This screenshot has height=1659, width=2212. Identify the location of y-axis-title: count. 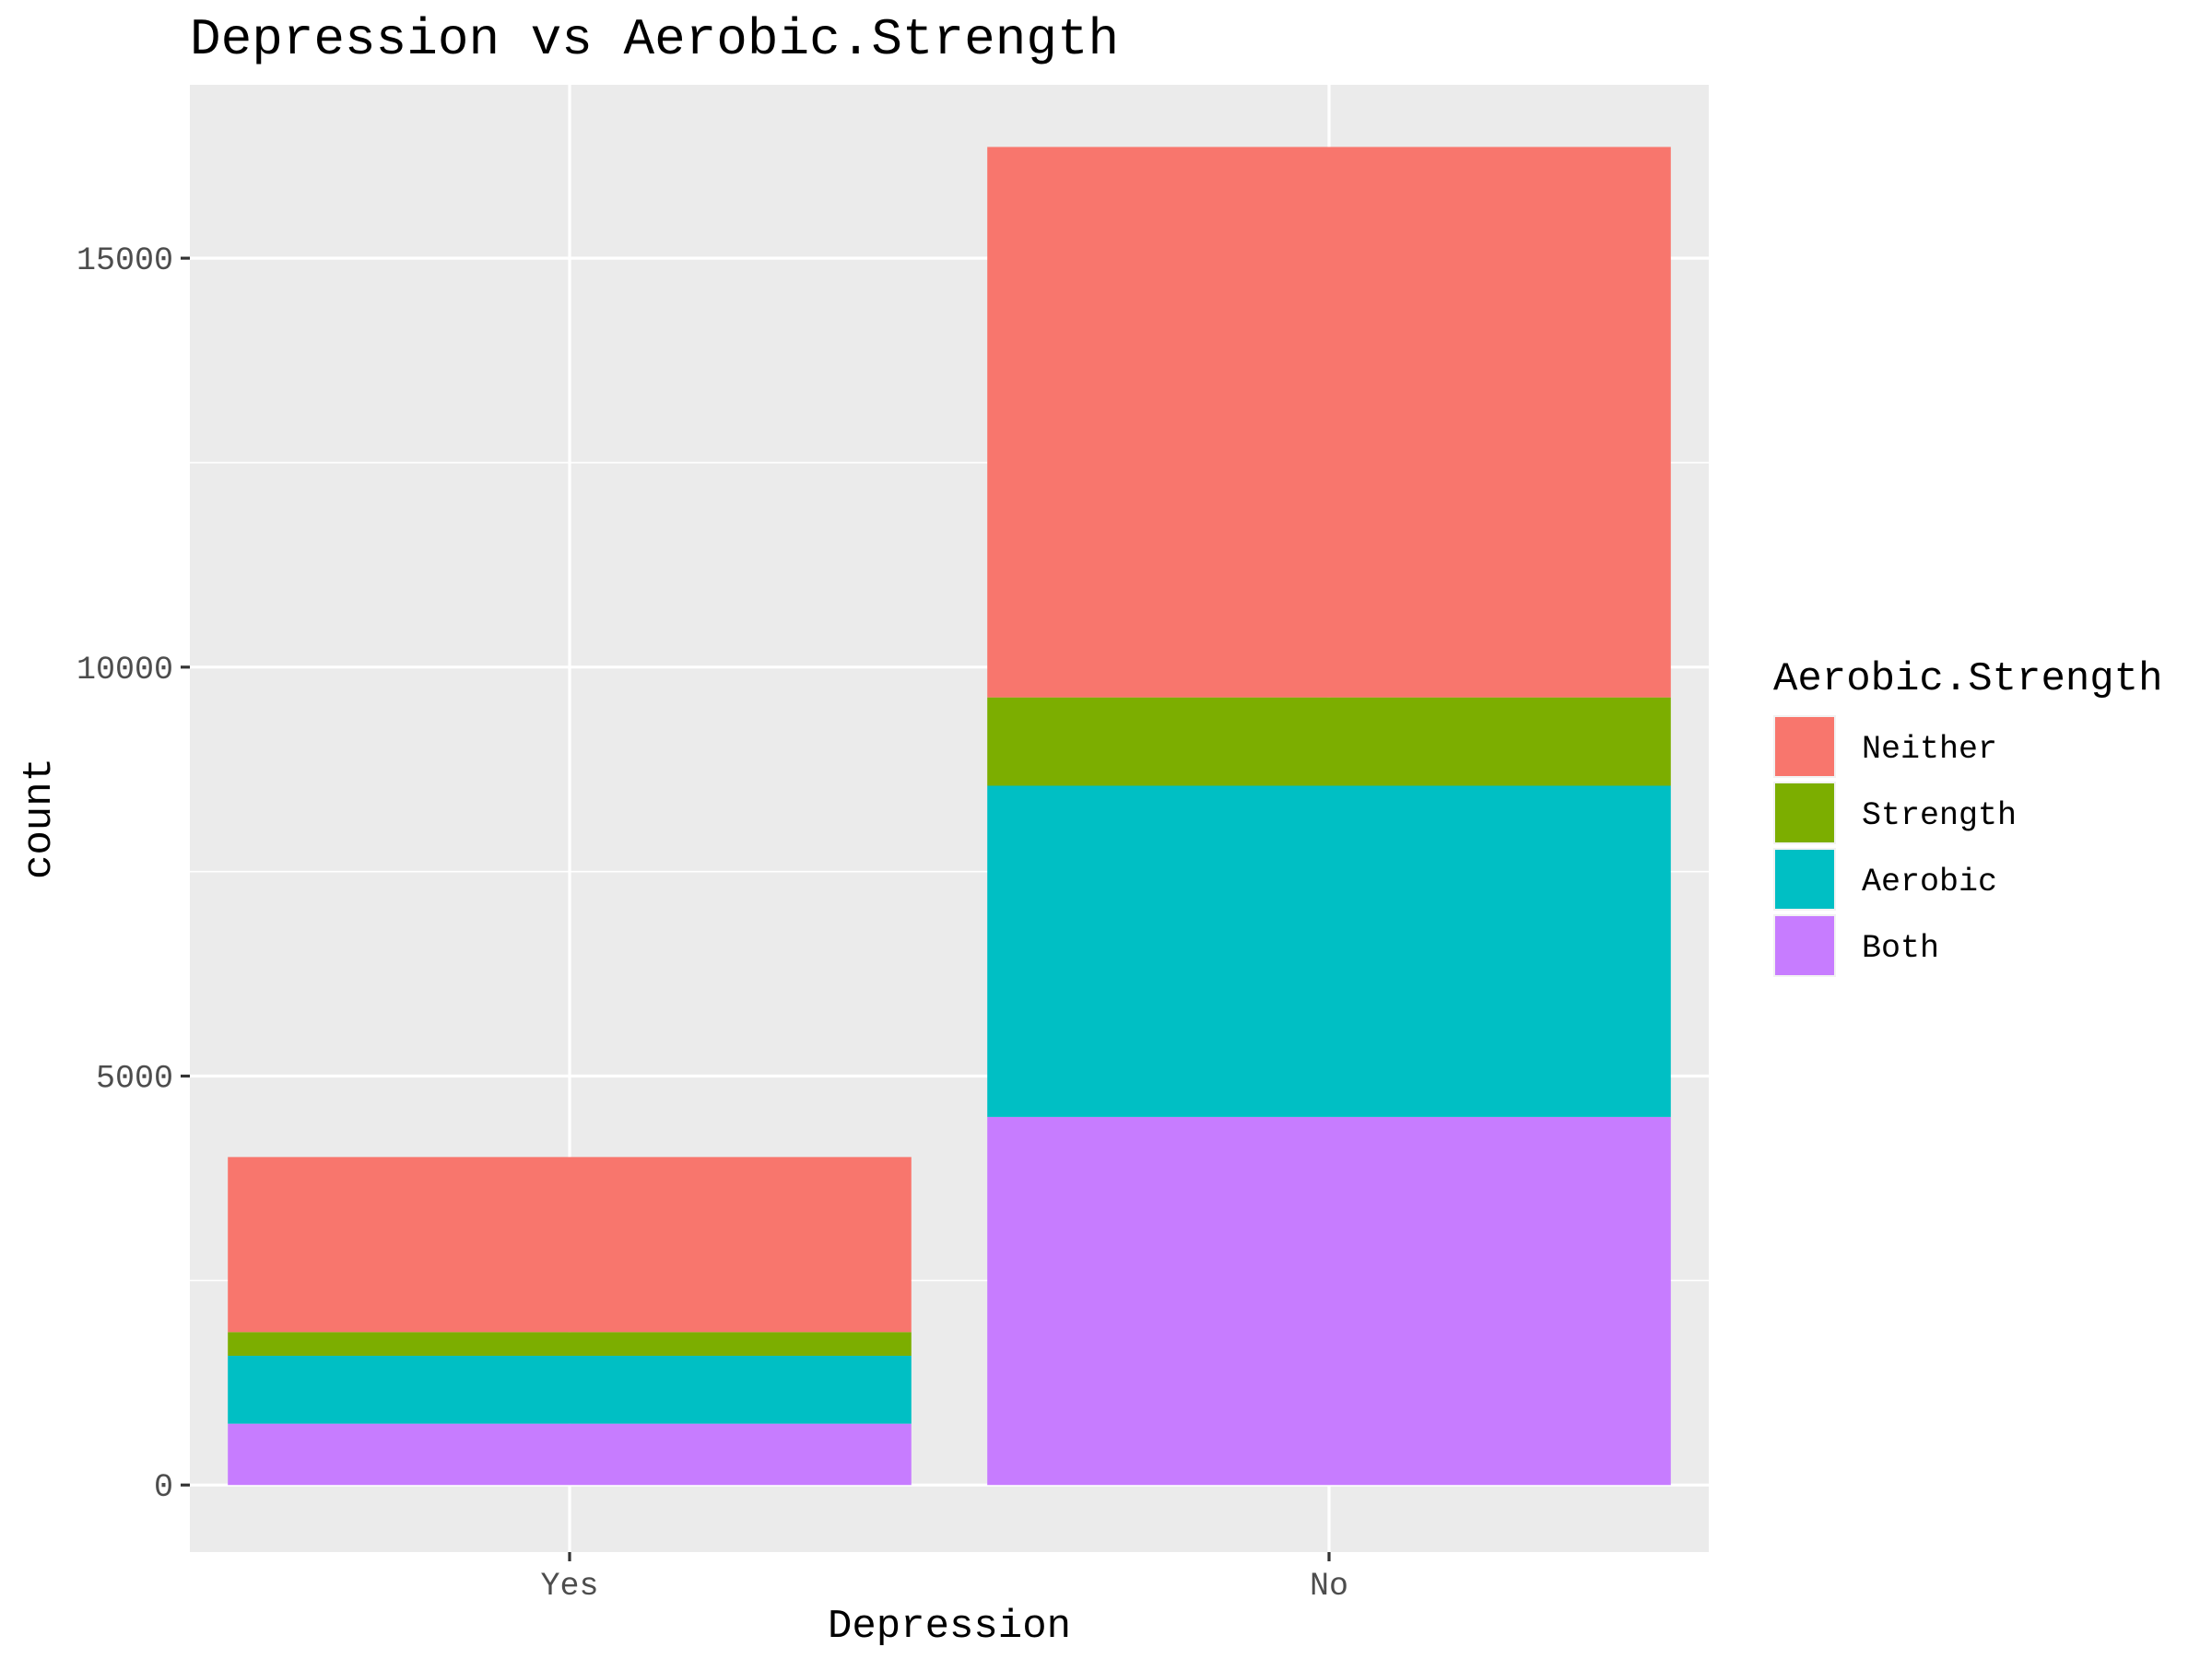
(40, 818).